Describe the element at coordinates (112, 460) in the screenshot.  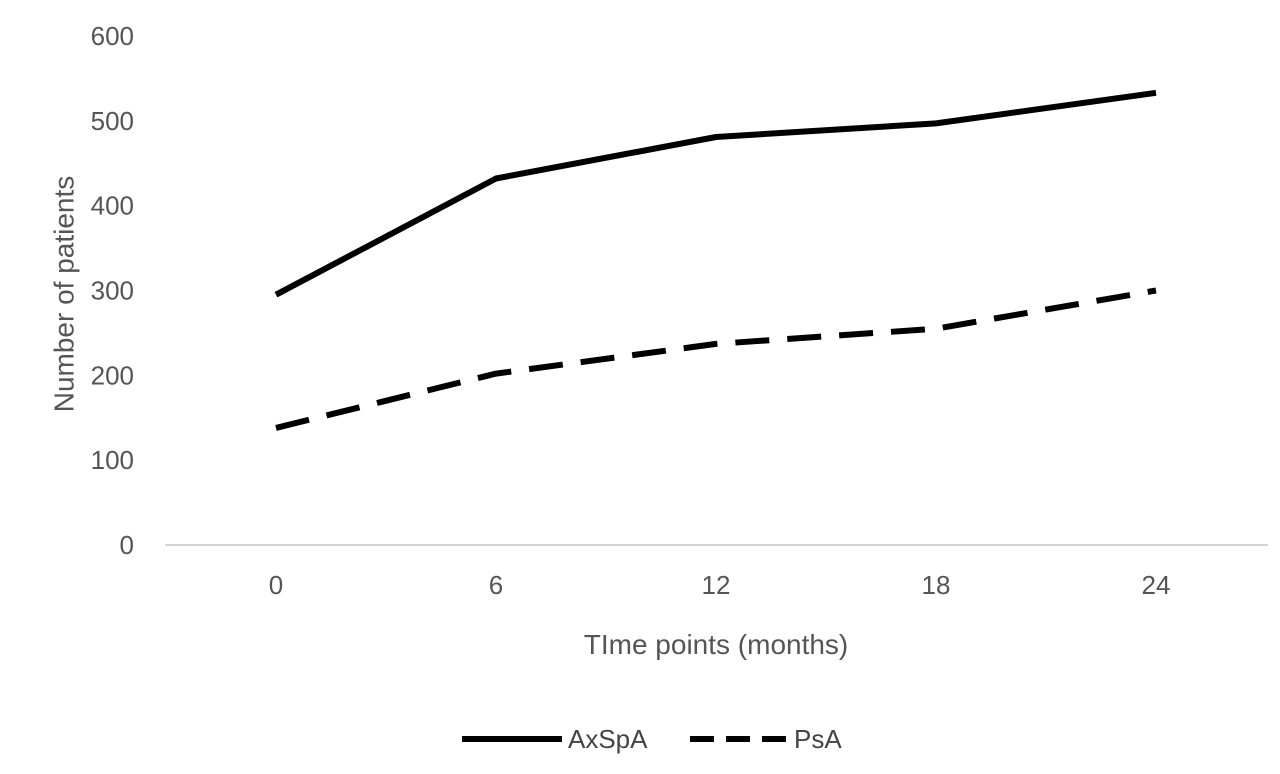
I see `y-tick-label: 100` at that location.